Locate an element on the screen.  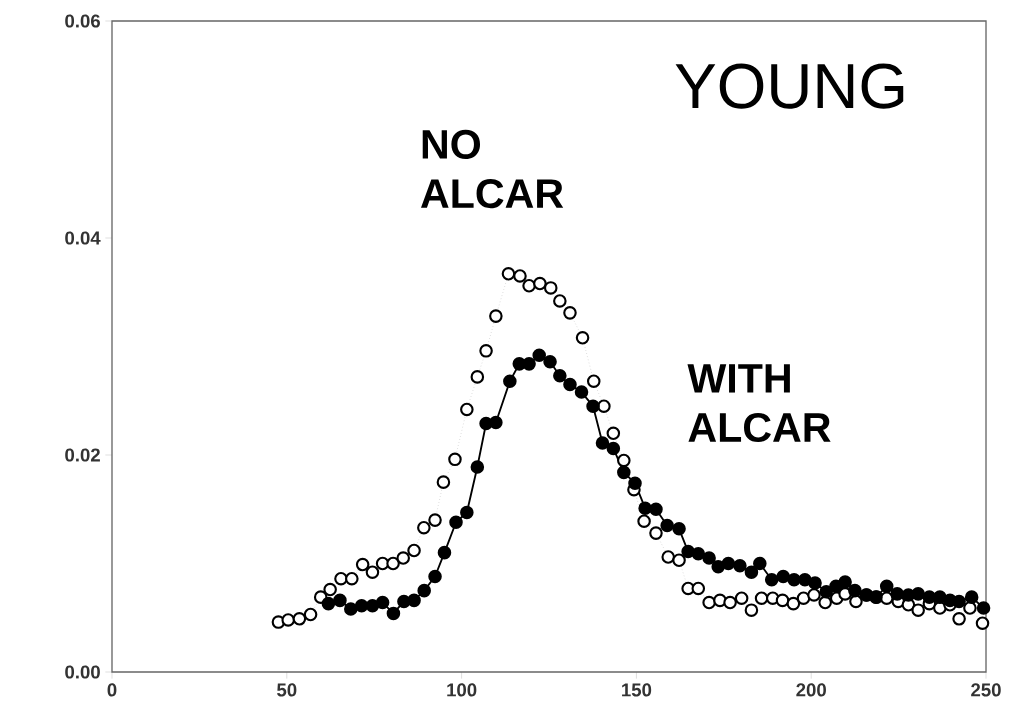
x-tick-label: 50 is located at coordinates (287, 690).